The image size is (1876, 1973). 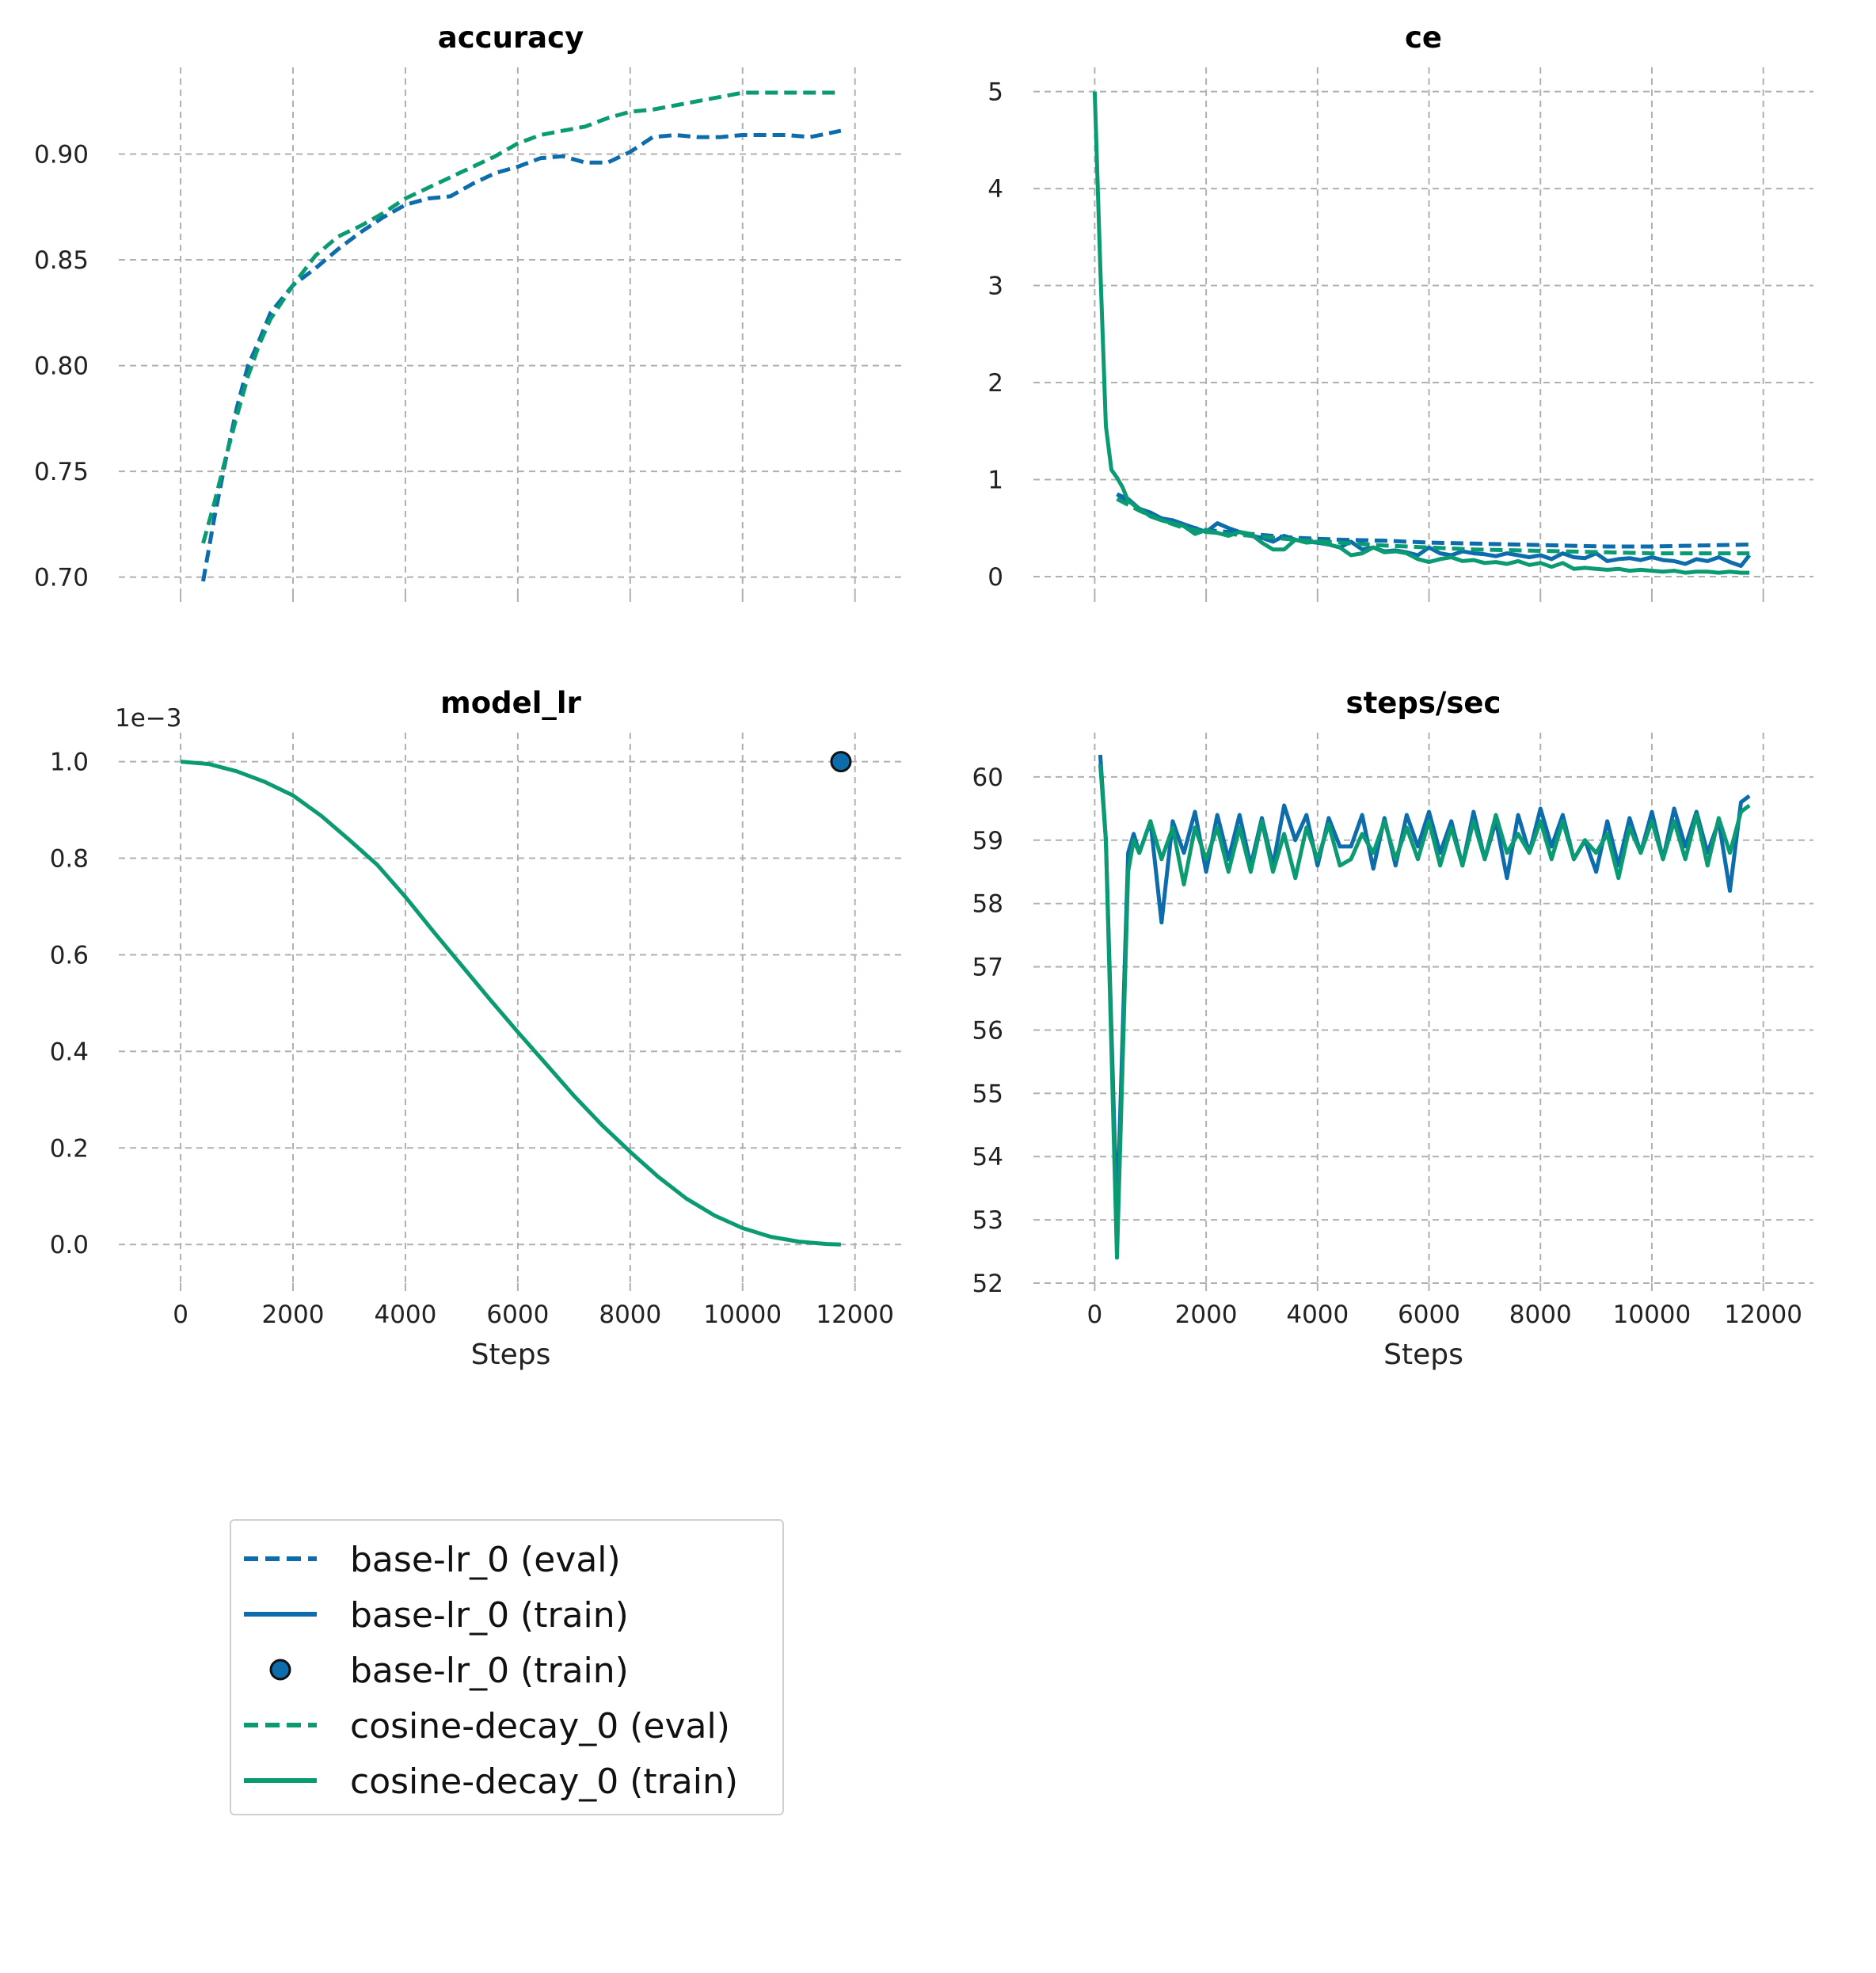 What do you see at coordinates (995, 286) in the screenshot?
I see `y-tick-label: 3` at bounding box center [995, 286].